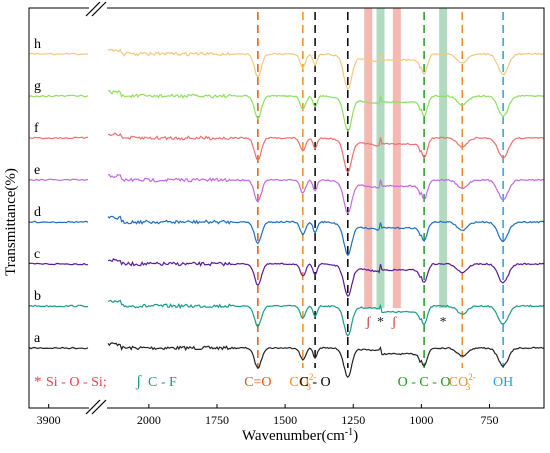  I want to click on x-tick-label-1750: 1750, so click(217, 420).